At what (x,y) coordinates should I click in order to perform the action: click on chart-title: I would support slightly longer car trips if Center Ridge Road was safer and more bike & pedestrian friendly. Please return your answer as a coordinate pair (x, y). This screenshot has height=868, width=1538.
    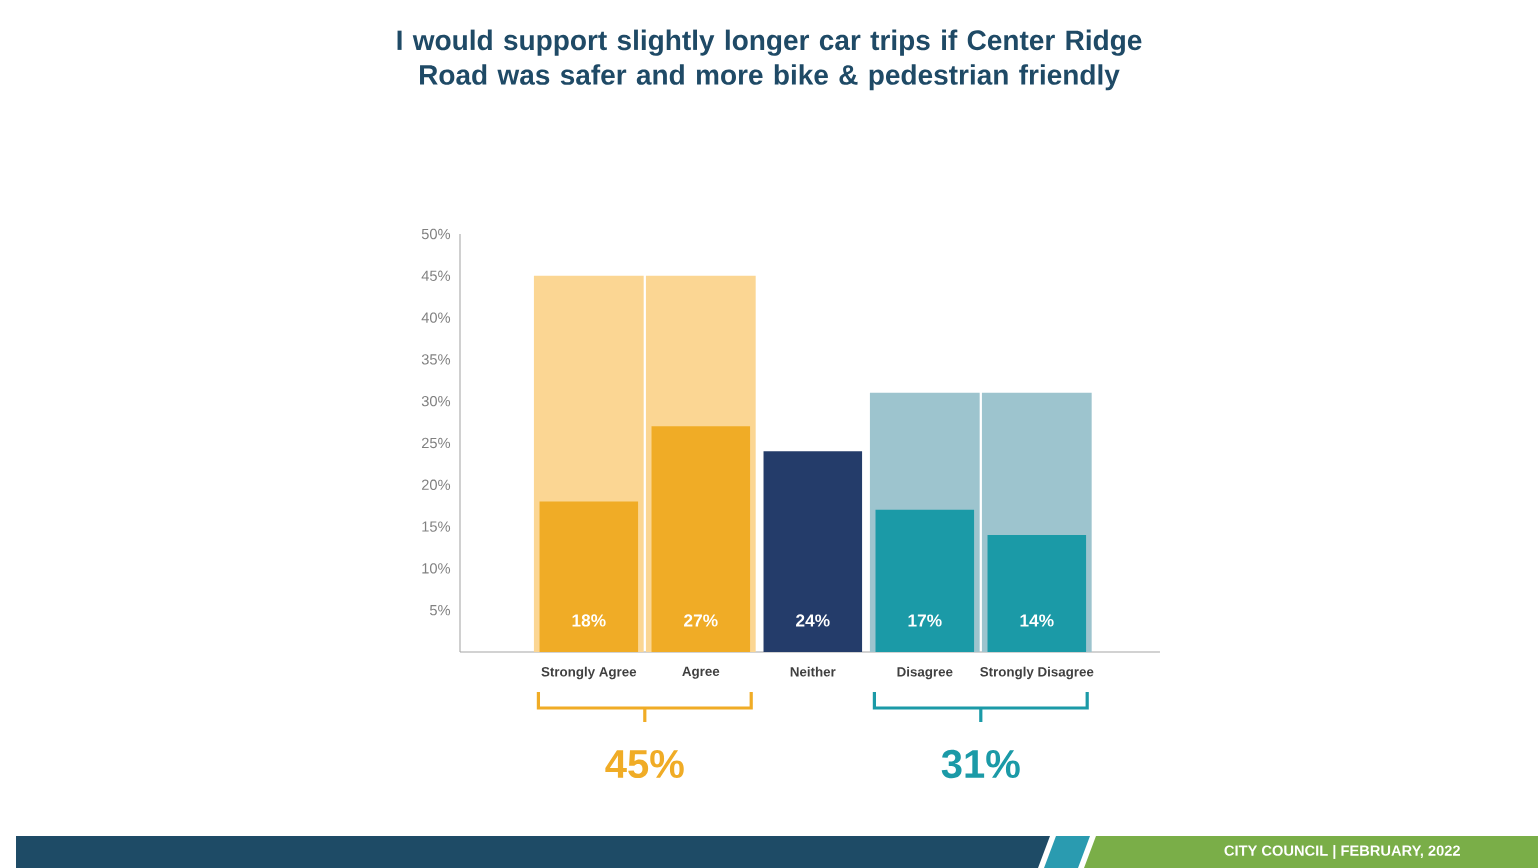
    Looking at the image, I should click on (769, 60).